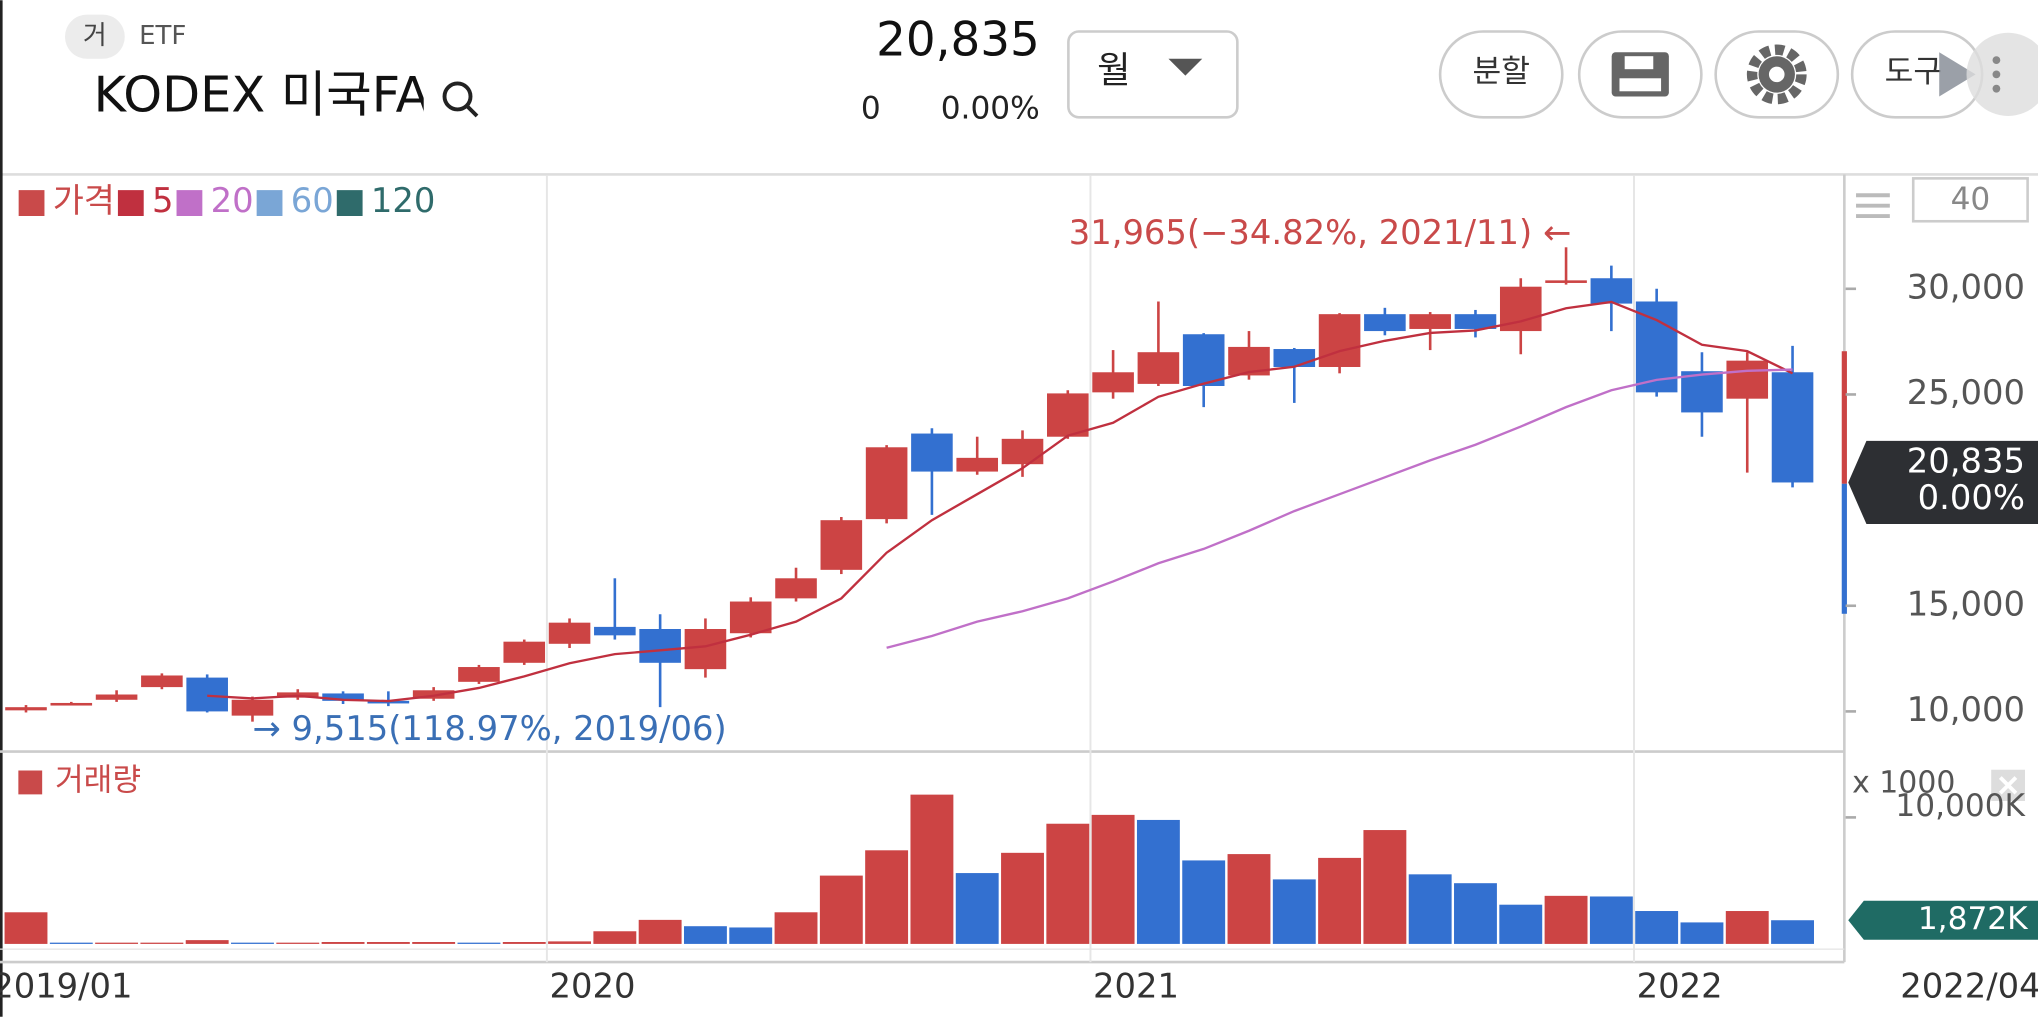 This screenshot has width=2038, height=1017. What do you see at coordinates (592, 986) in the screenshot?
I see `x-tick-label: 2020` at bounding box center [592, 986].